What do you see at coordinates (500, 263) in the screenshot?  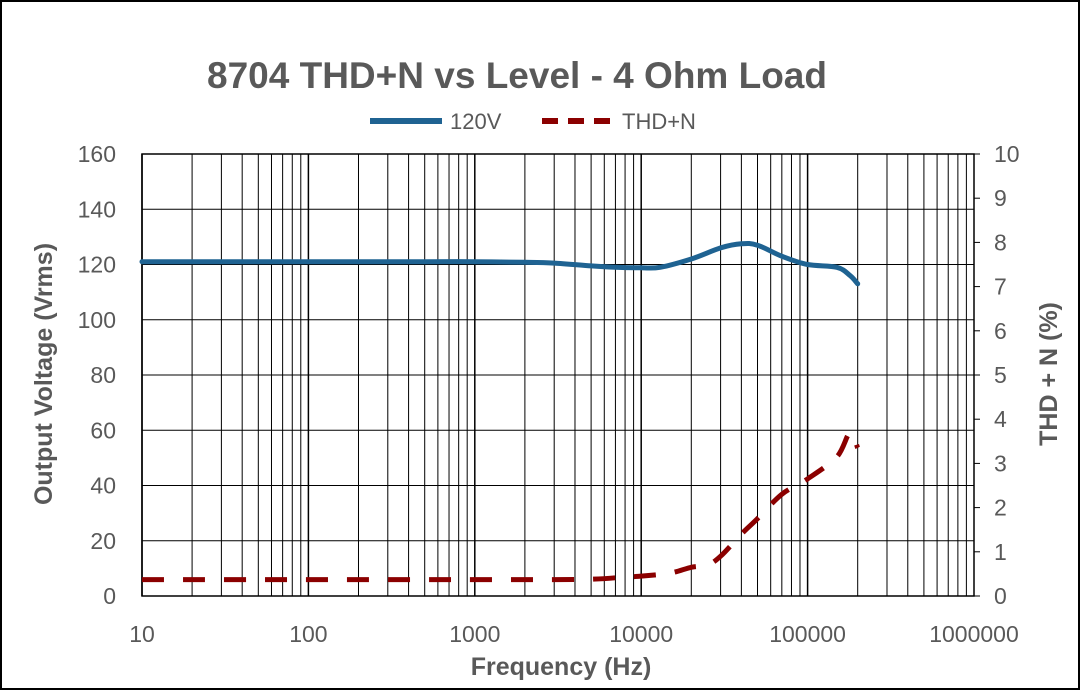 I see `series-line-120v` at bounding box center [500, 263].